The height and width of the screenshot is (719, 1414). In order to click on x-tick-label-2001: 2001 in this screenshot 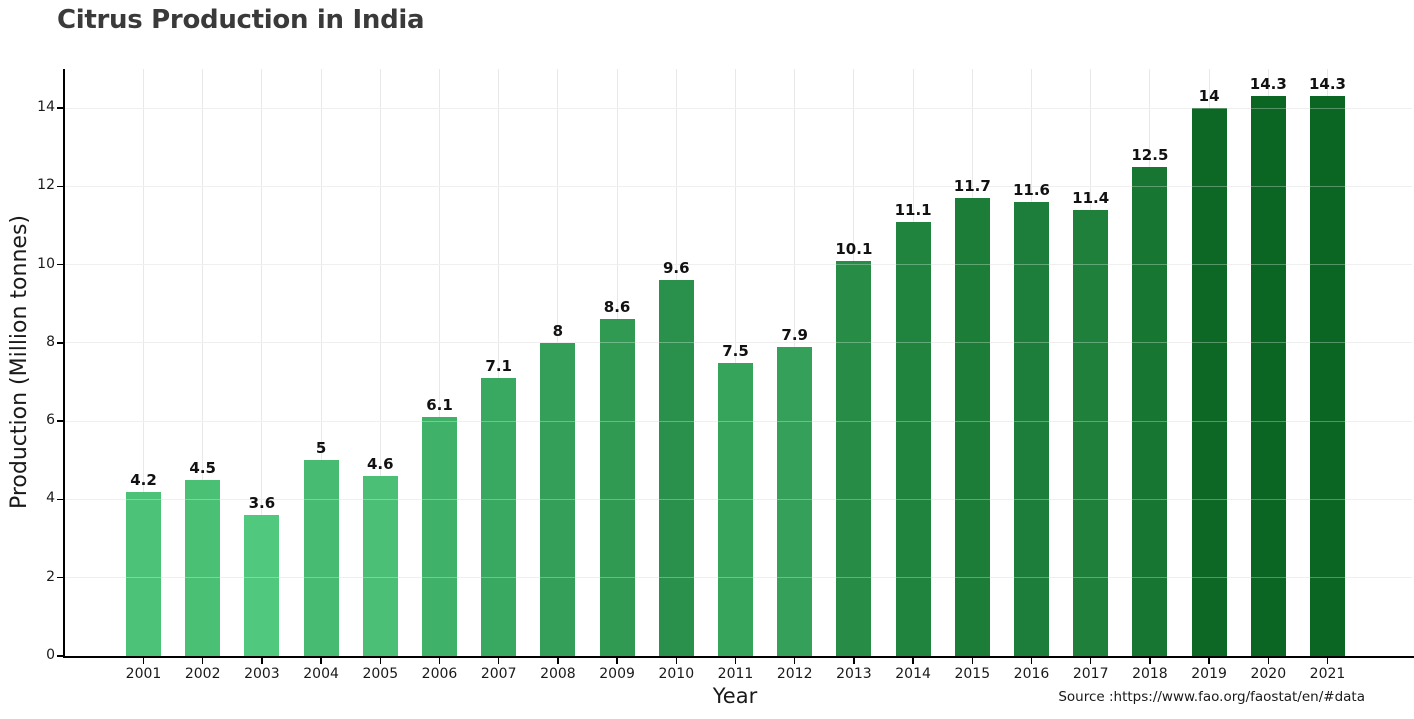, I will do `click(143, 674)`.